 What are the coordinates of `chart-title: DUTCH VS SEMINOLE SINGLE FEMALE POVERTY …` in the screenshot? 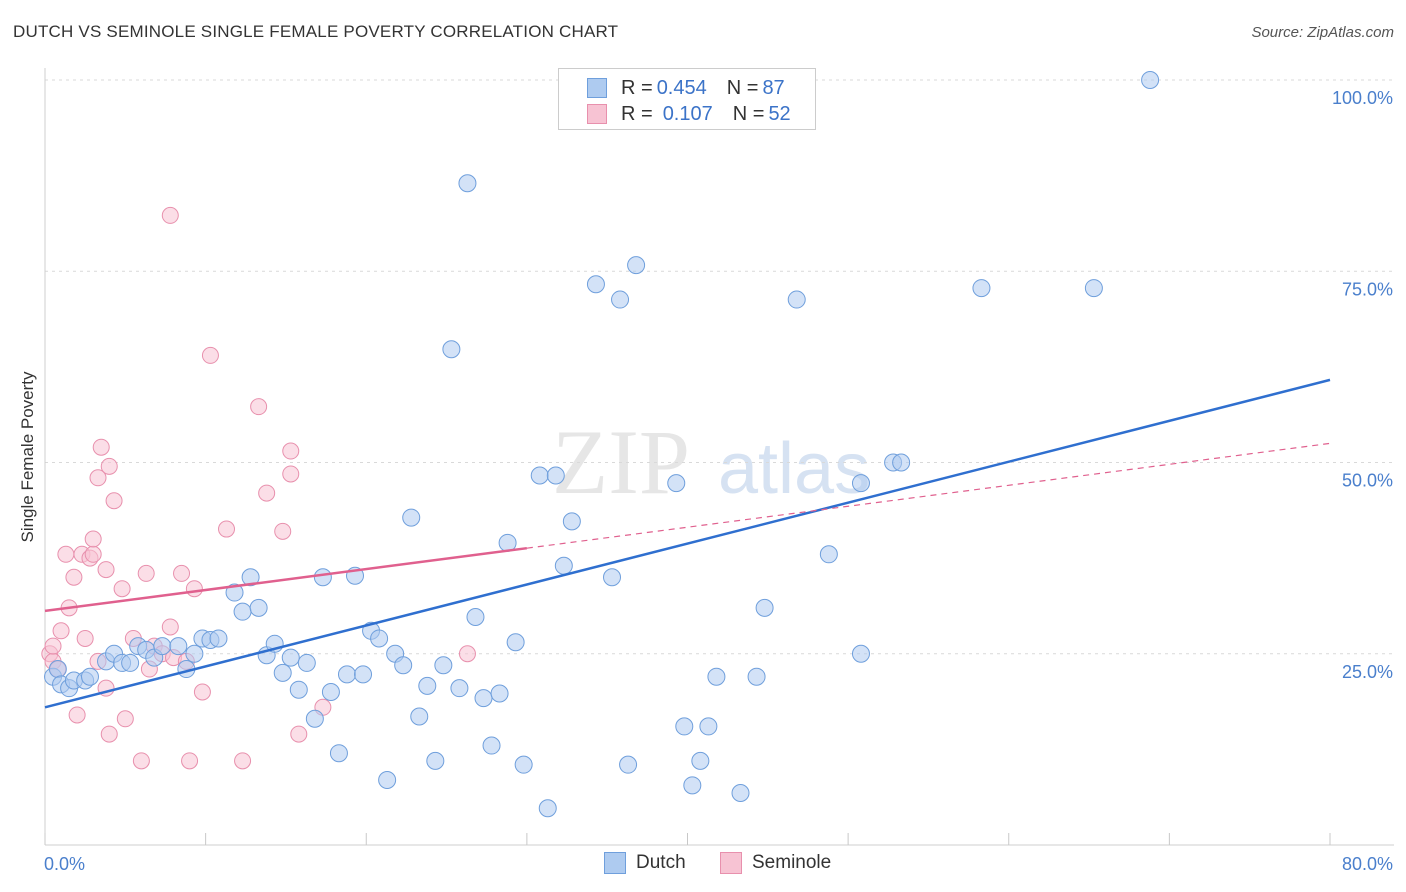 It's located at (316, 31).